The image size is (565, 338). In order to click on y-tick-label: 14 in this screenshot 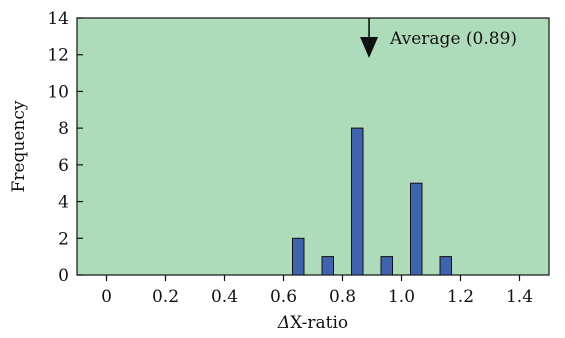, I will do `click(58, 19)`.